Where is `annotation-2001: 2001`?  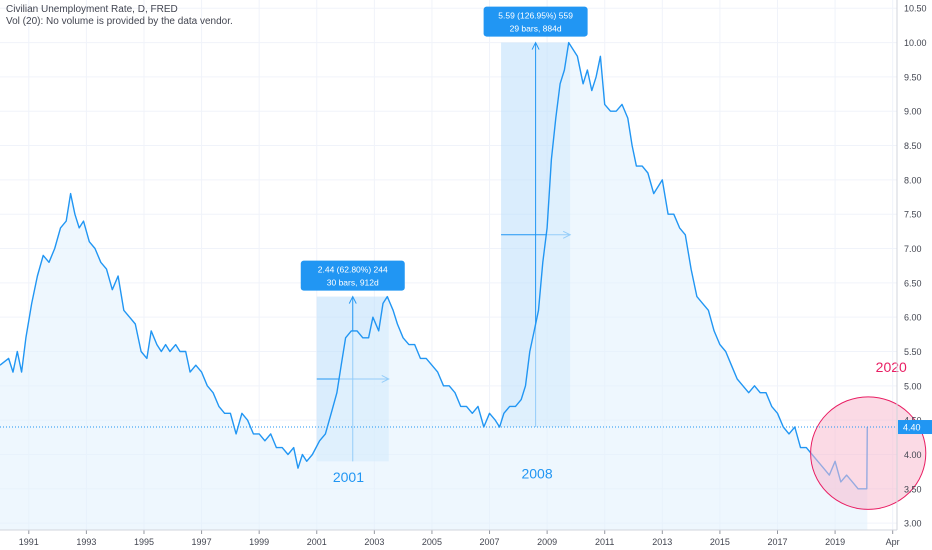 annotation-2001: 2001 is located at coordinates (348, 477).